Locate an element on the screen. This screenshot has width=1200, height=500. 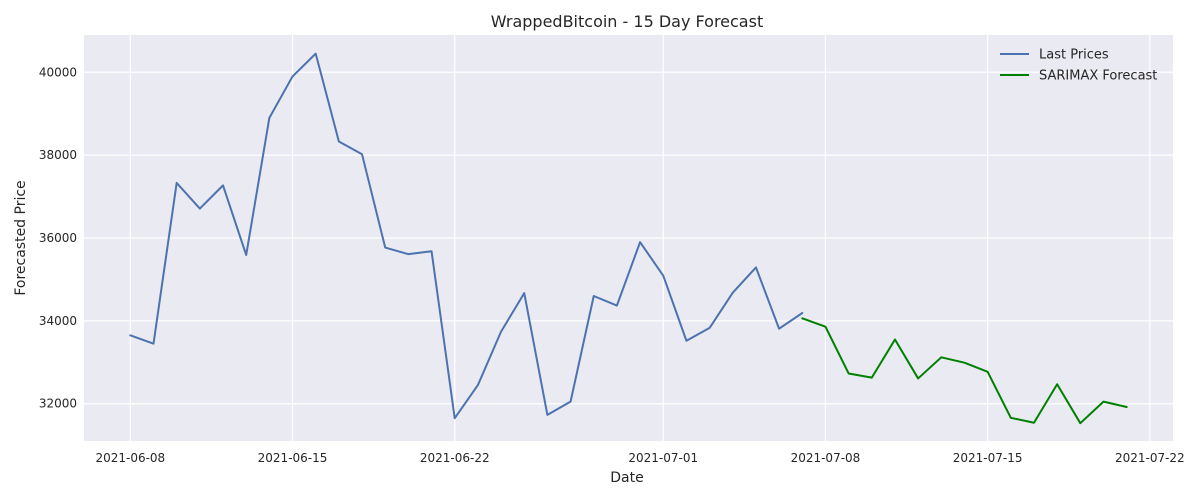
legend-label-1: SARIMAX Forecast is located at coordinates (1098, 76).